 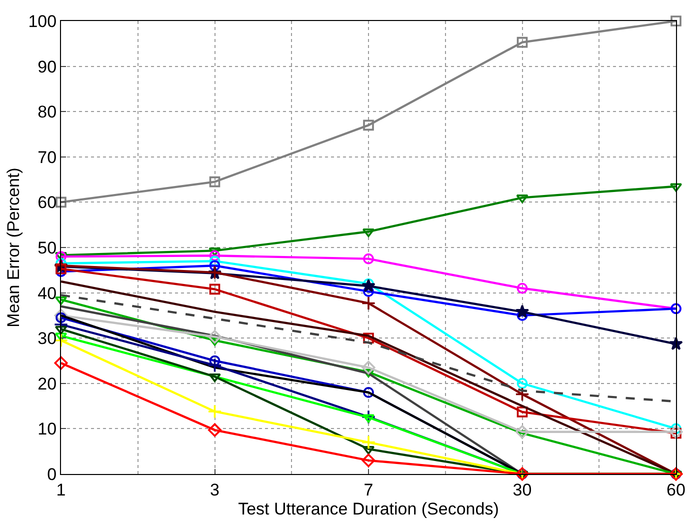 I want to click on x-tick-label: 7, so click(x=369, y=490).